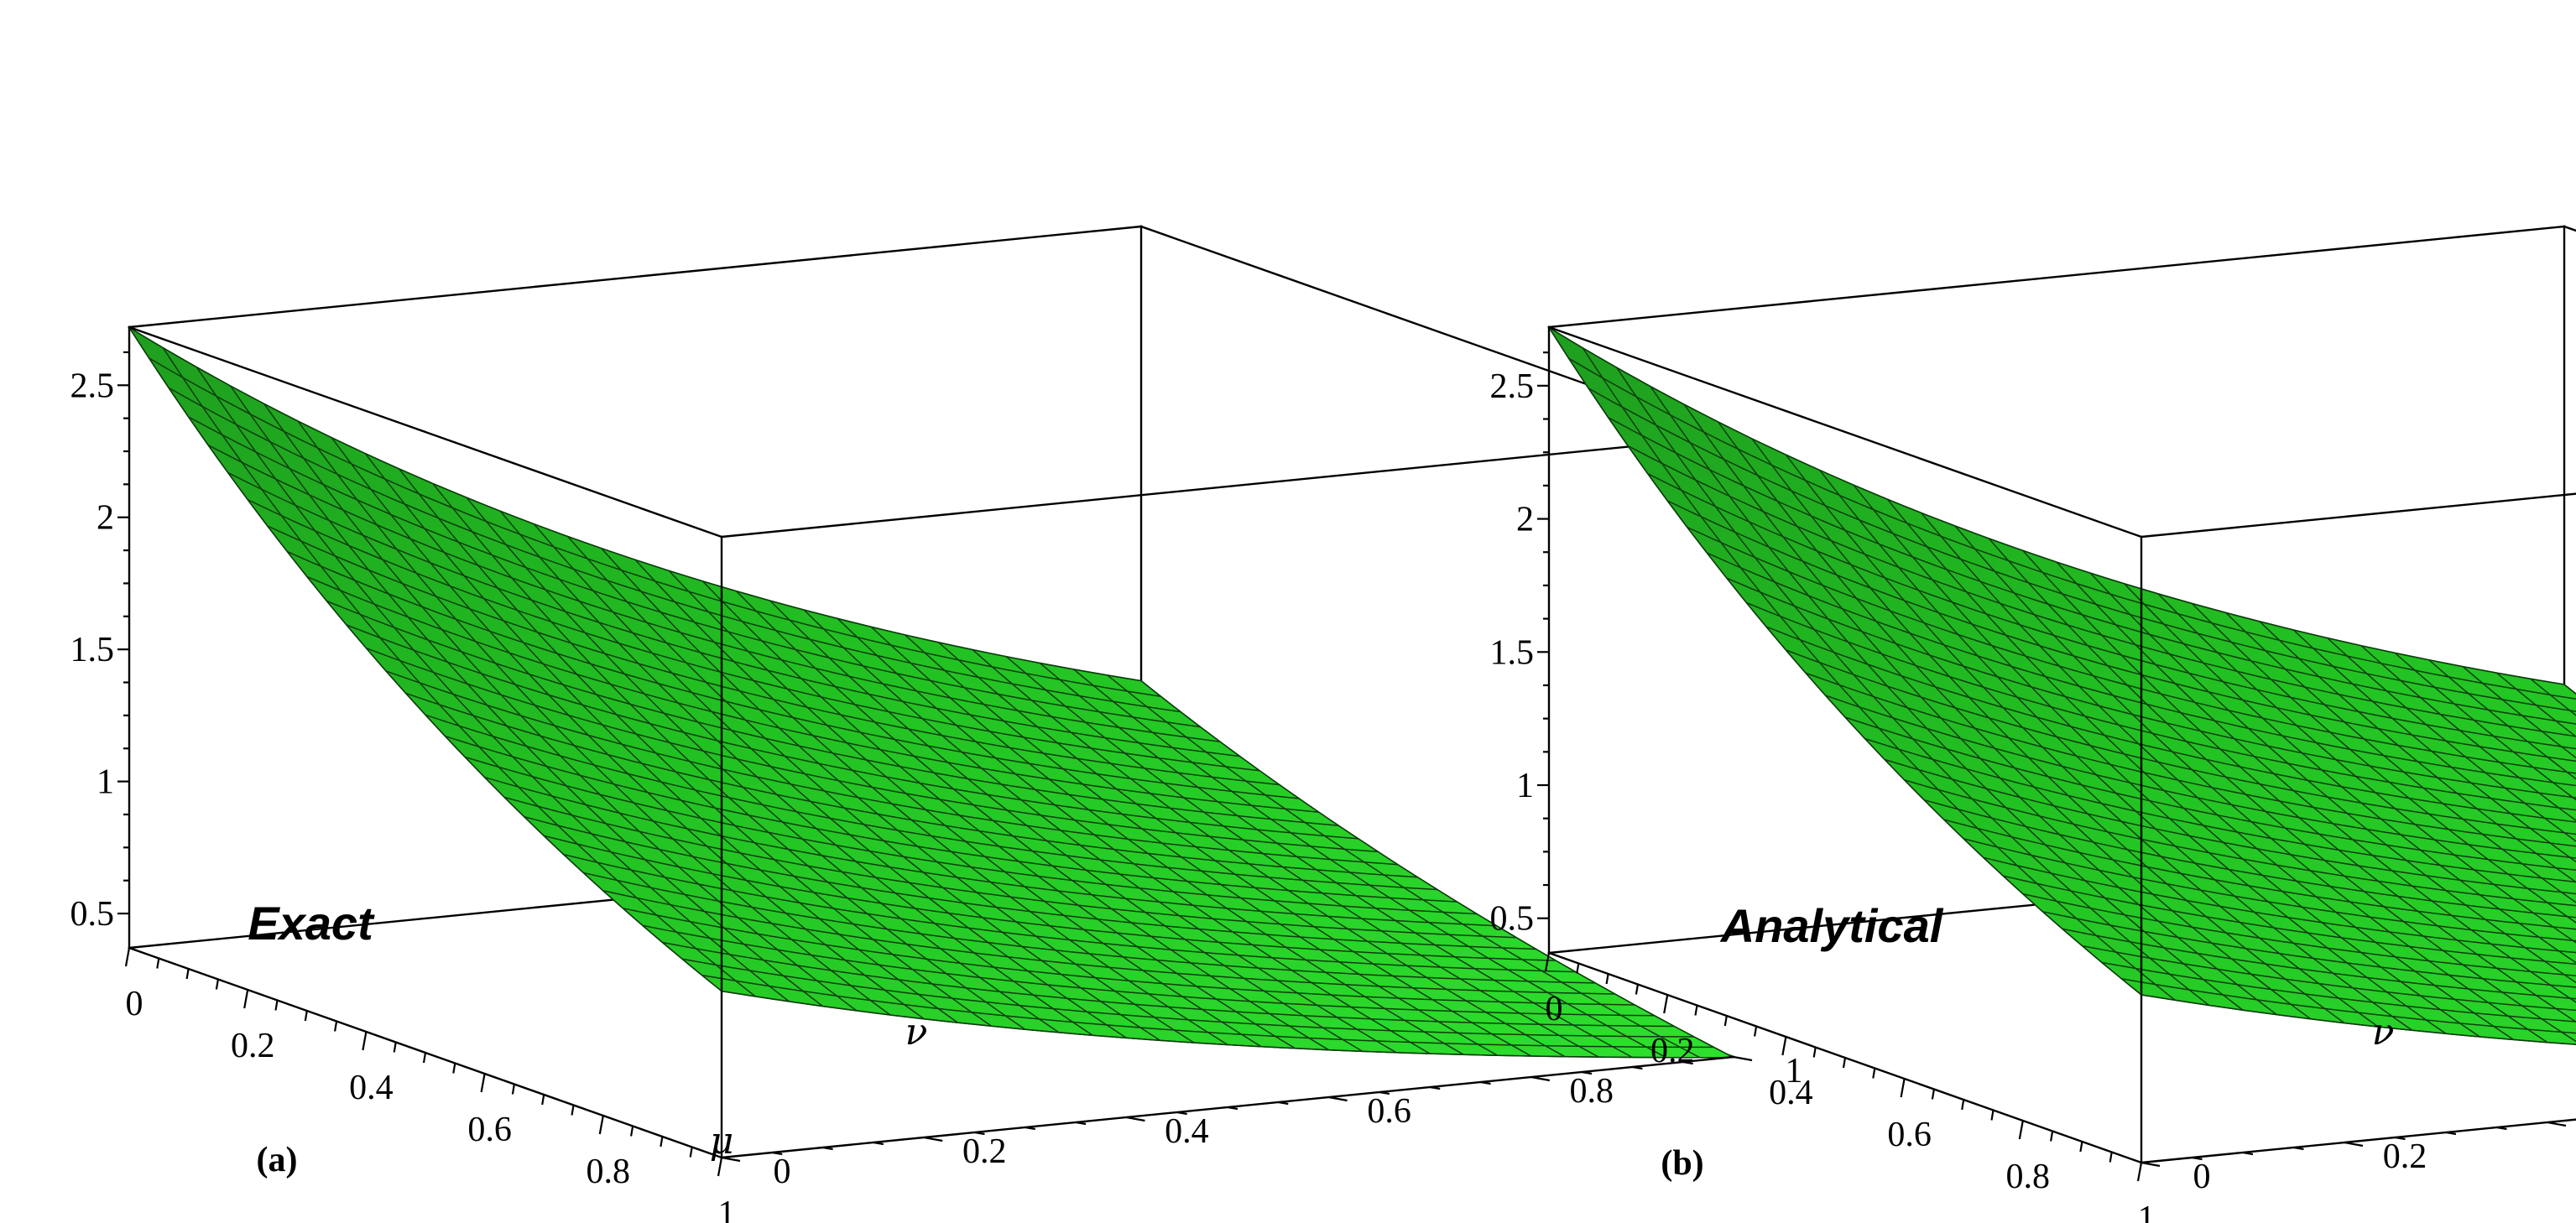  I want to click on panel-title: Analytical, so click(1831, 925).